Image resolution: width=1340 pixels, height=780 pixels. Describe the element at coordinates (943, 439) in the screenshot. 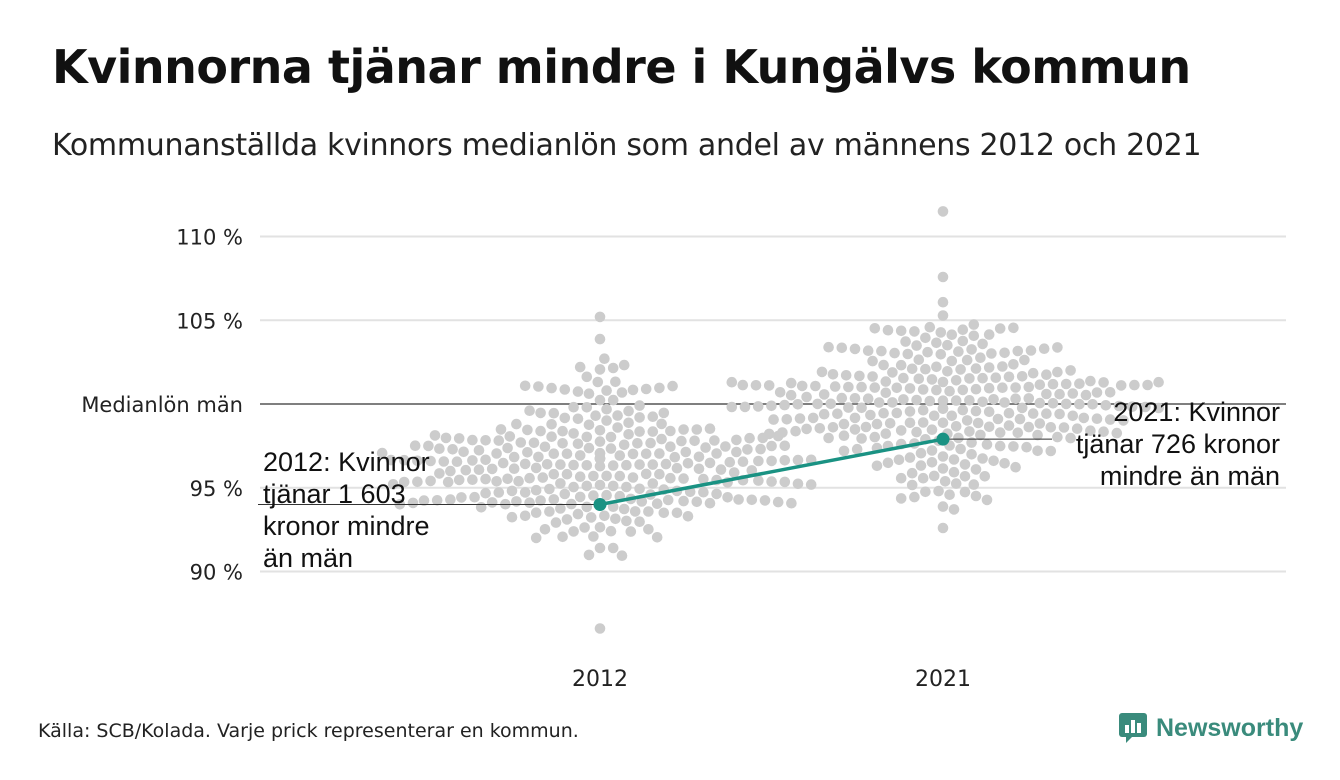

I see `highlight-point` at that location.